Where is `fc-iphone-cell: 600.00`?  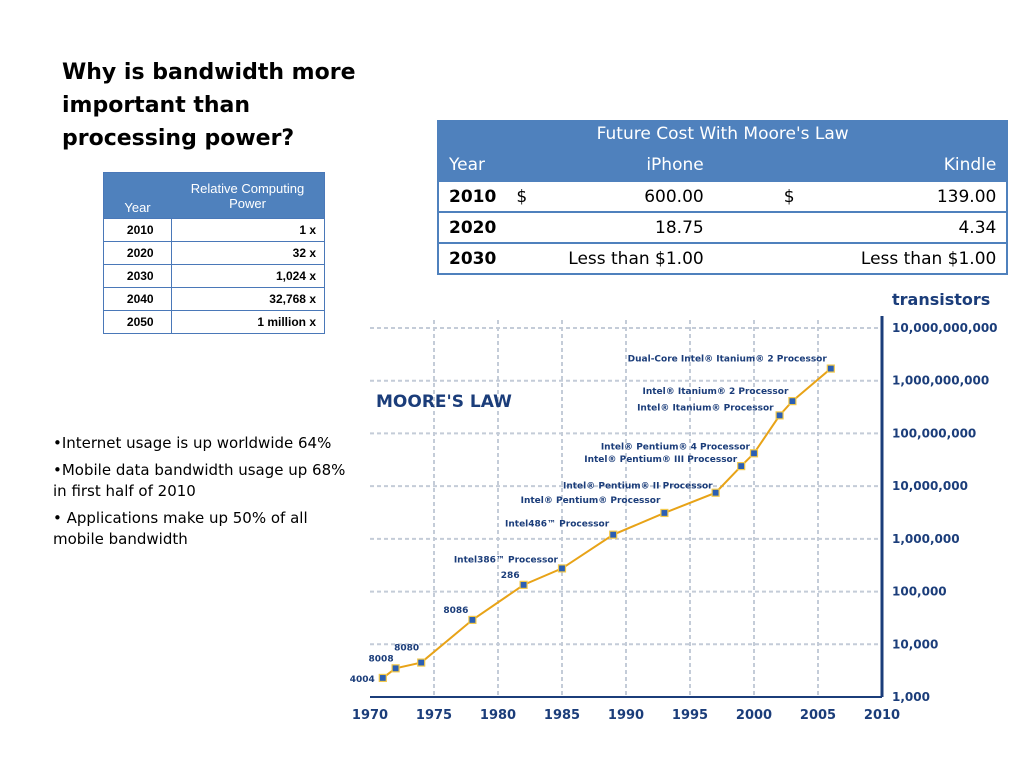
fc-iphone-cell: 600.00 is located at coordinates (625, 196).